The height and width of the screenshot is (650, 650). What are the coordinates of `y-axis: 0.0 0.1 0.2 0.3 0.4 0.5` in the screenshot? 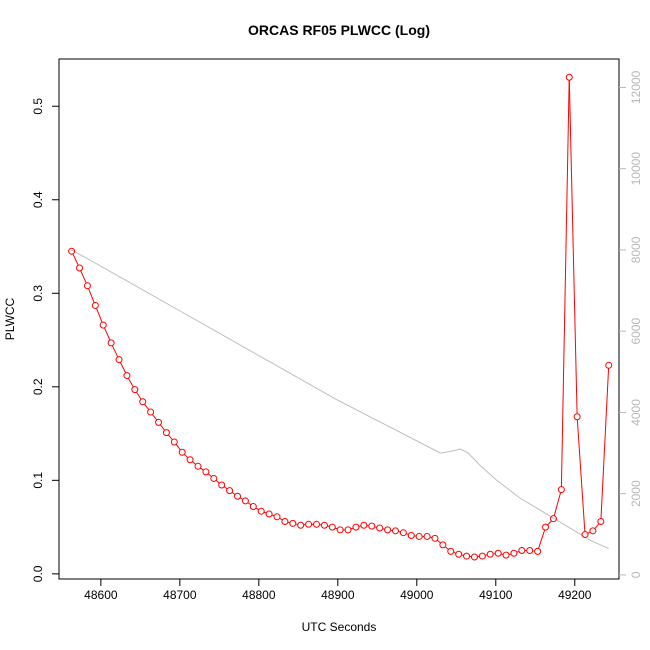 It's located at (45, 340).